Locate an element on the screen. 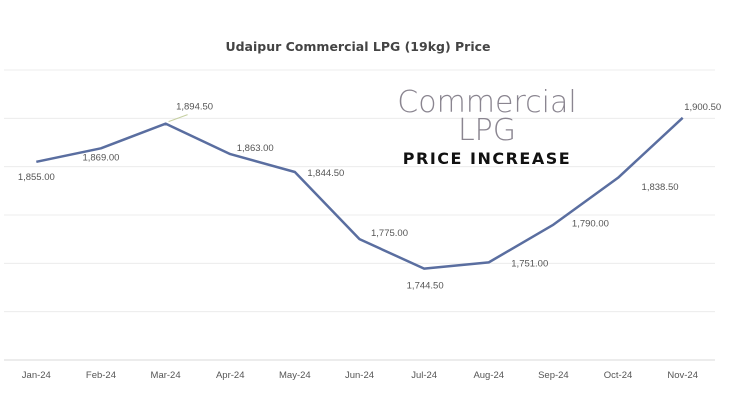 This screenshot has height=420, width=730. x-tick-label: Jun-24 is located at coordinates (359, 375).